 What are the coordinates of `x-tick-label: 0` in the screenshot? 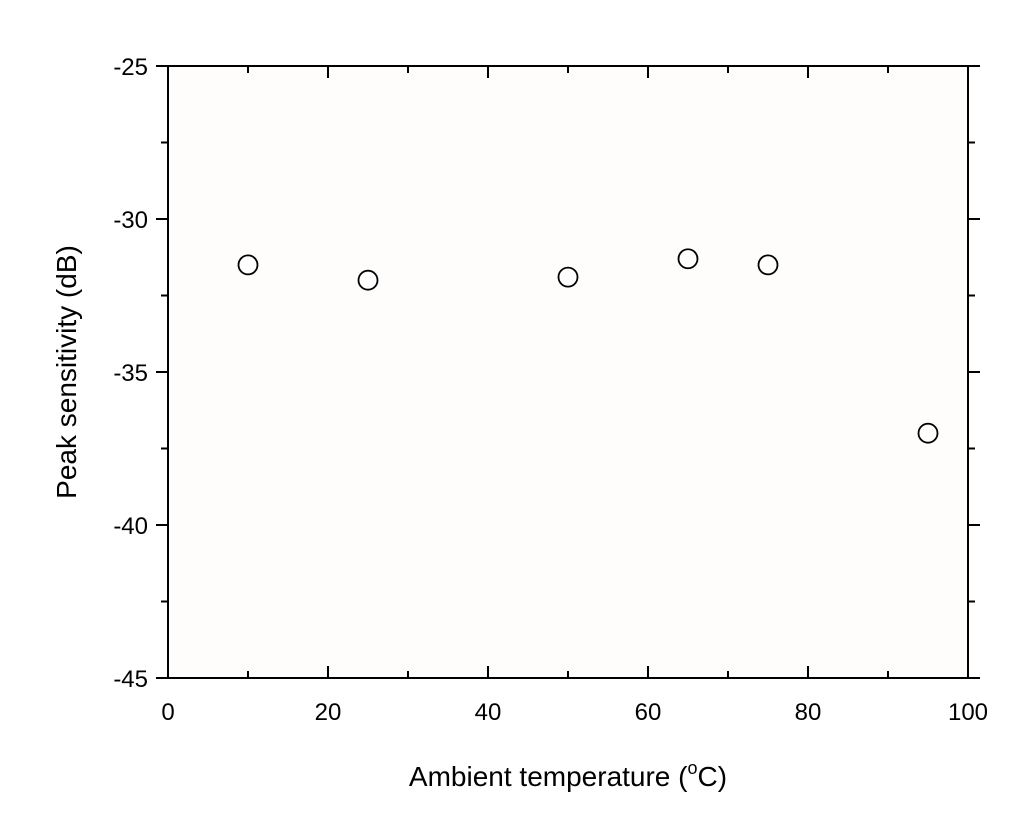 It's located at (167, 712).